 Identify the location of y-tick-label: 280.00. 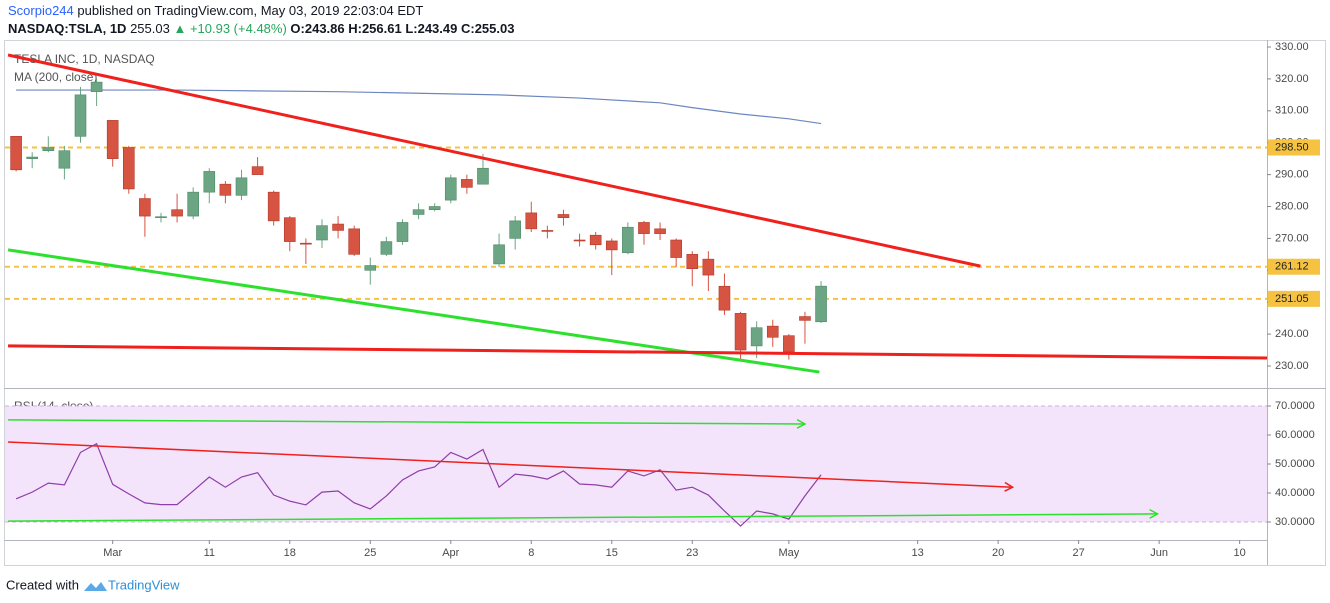
(1292, 206).